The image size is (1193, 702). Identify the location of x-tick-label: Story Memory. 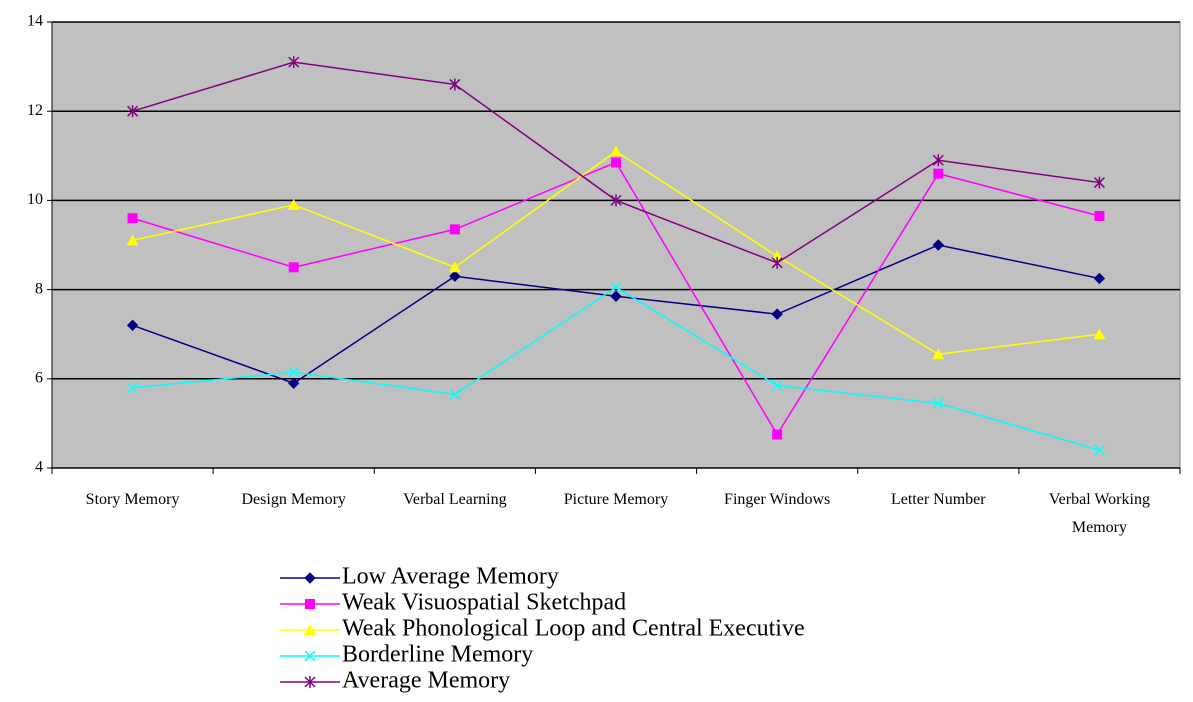
(132, 499).